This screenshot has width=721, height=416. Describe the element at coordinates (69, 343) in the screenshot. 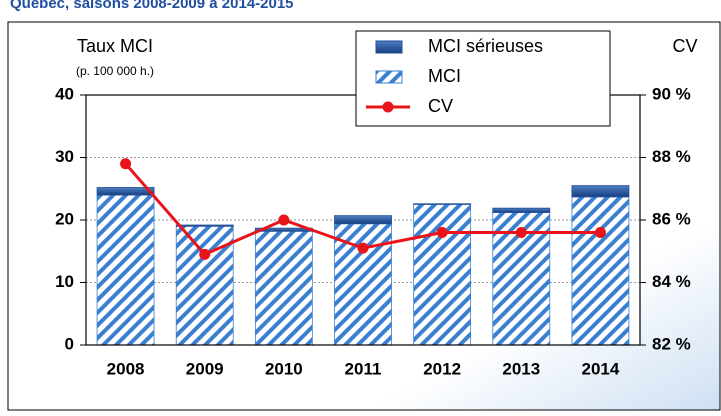

I see `y-tick-label: 0` at that location.